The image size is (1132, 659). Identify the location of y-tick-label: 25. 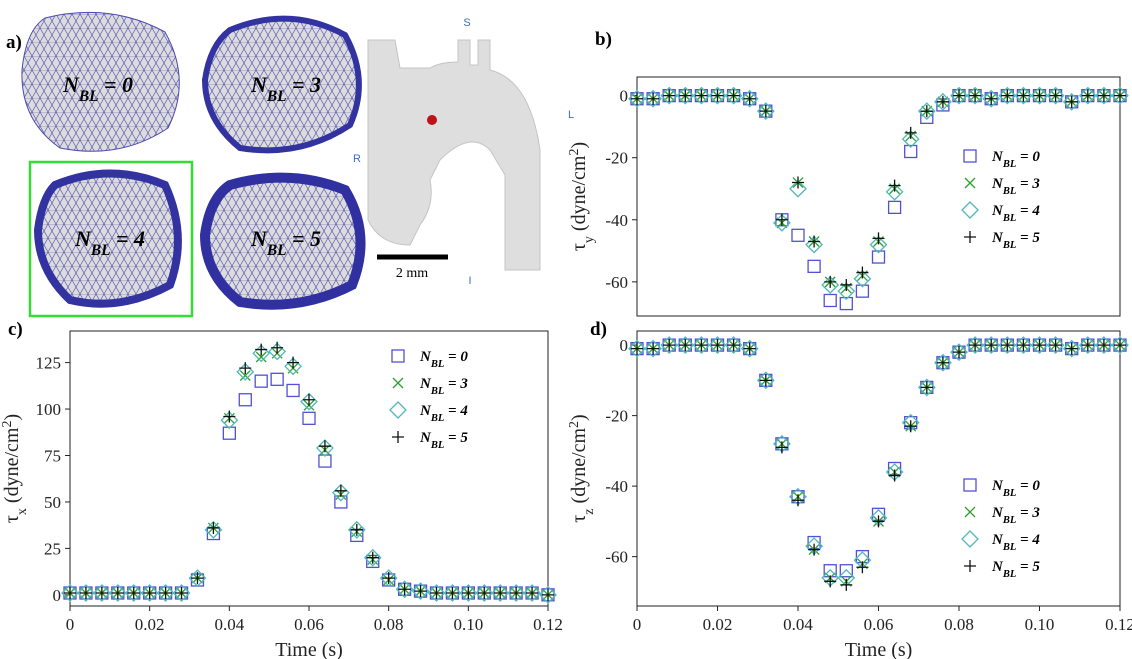
(52, 548).